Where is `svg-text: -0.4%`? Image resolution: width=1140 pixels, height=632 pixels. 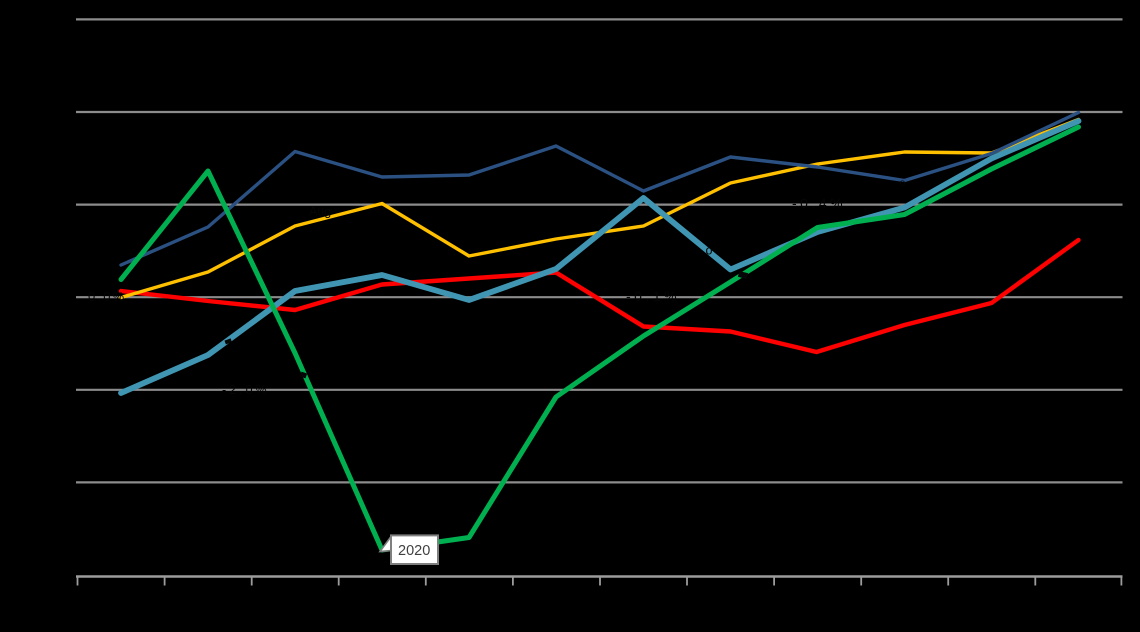
svg-text: -0.4% is located at coordinates (819, 203).